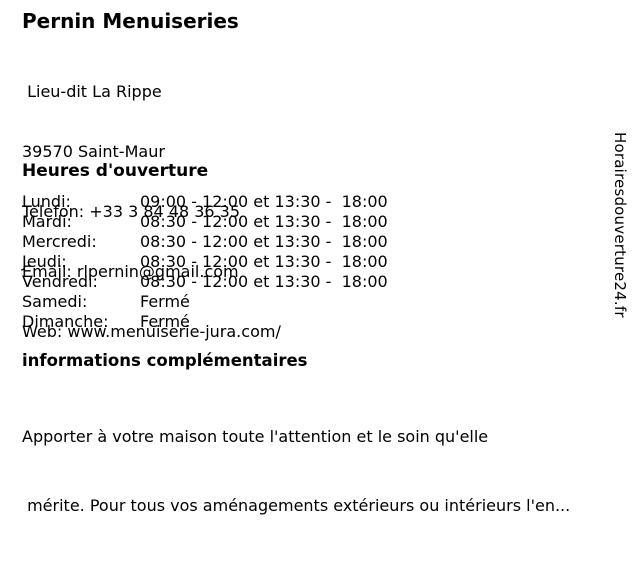 The image size is (640, 563). I want to click on address-line-1: Lieu-dit La Rippe, so click(92, 91).